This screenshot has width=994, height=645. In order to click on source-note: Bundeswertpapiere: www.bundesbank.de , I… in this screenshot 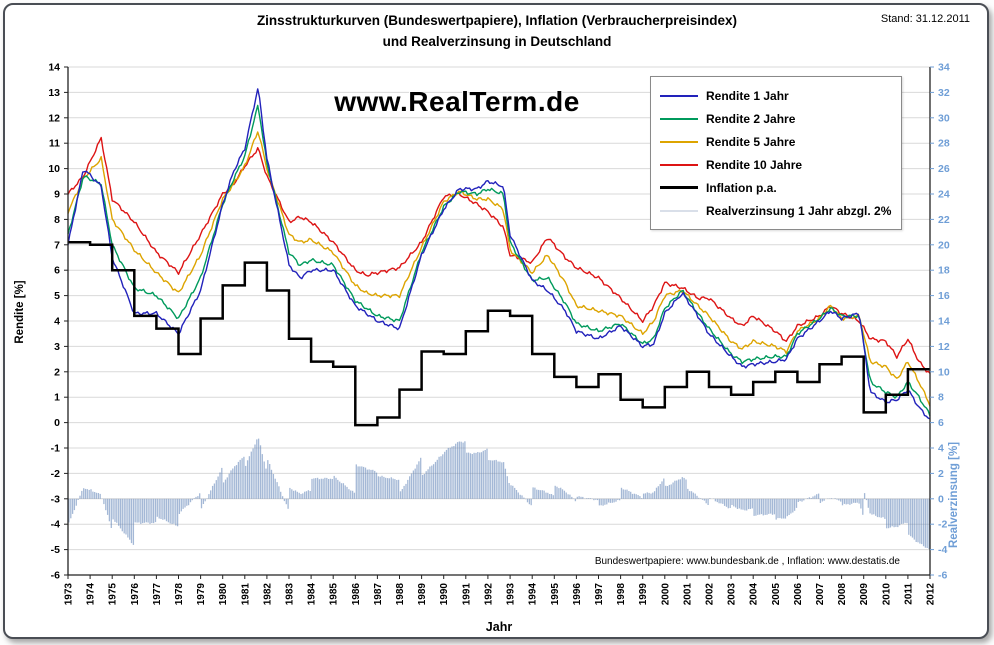, I will do `click(747, 561)`.